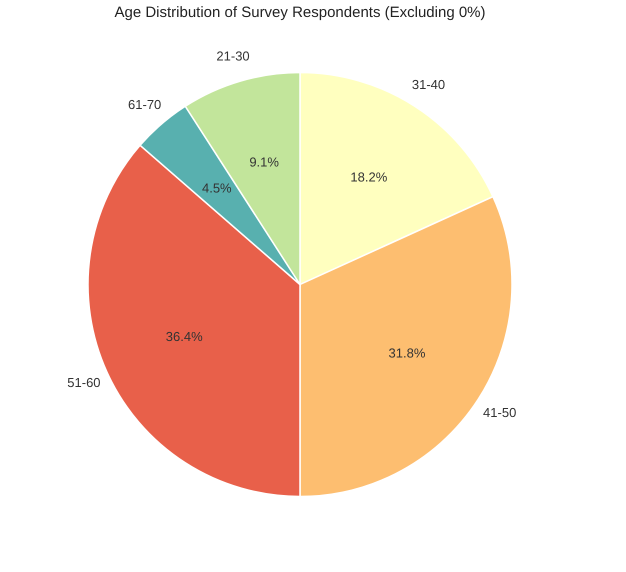  What do you see at coordinates (185, 336) in the screenshot?
I see `data-label: 36.4%` at bounding box center [185, 336].